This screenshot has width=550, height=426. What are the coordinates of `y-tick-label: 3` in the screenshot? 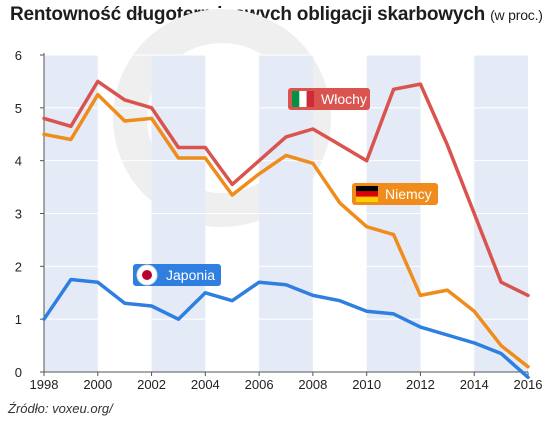 It's located at (18, 214).